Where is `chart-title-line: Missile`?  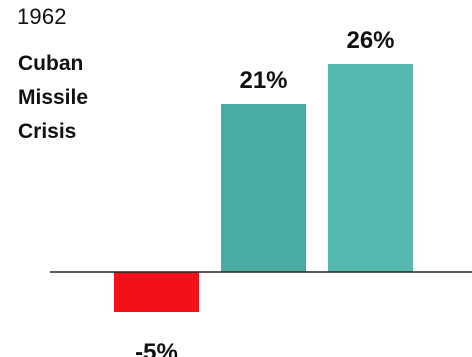
chart-title-line: Missile is located at coordinates (53, 97).